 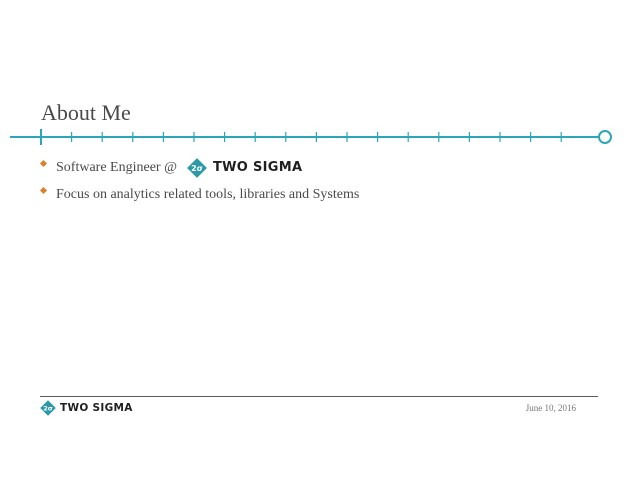 I want to click on bullet-text: Software Engineer @, so click(x=116, y=167).